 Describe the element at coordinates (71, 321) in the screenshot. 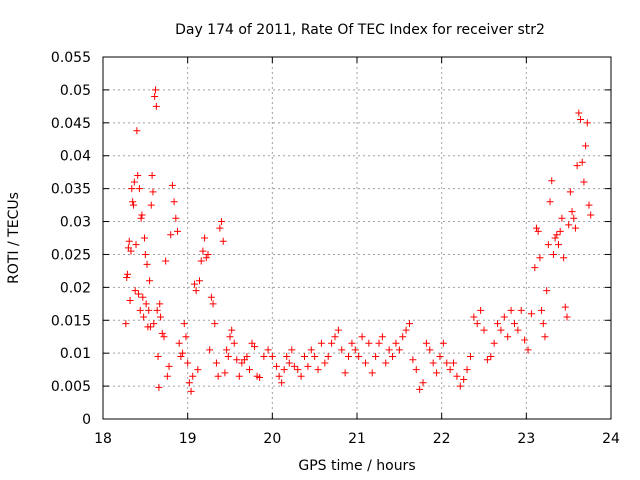

I see `y-tick-label: 0.015` at that location.